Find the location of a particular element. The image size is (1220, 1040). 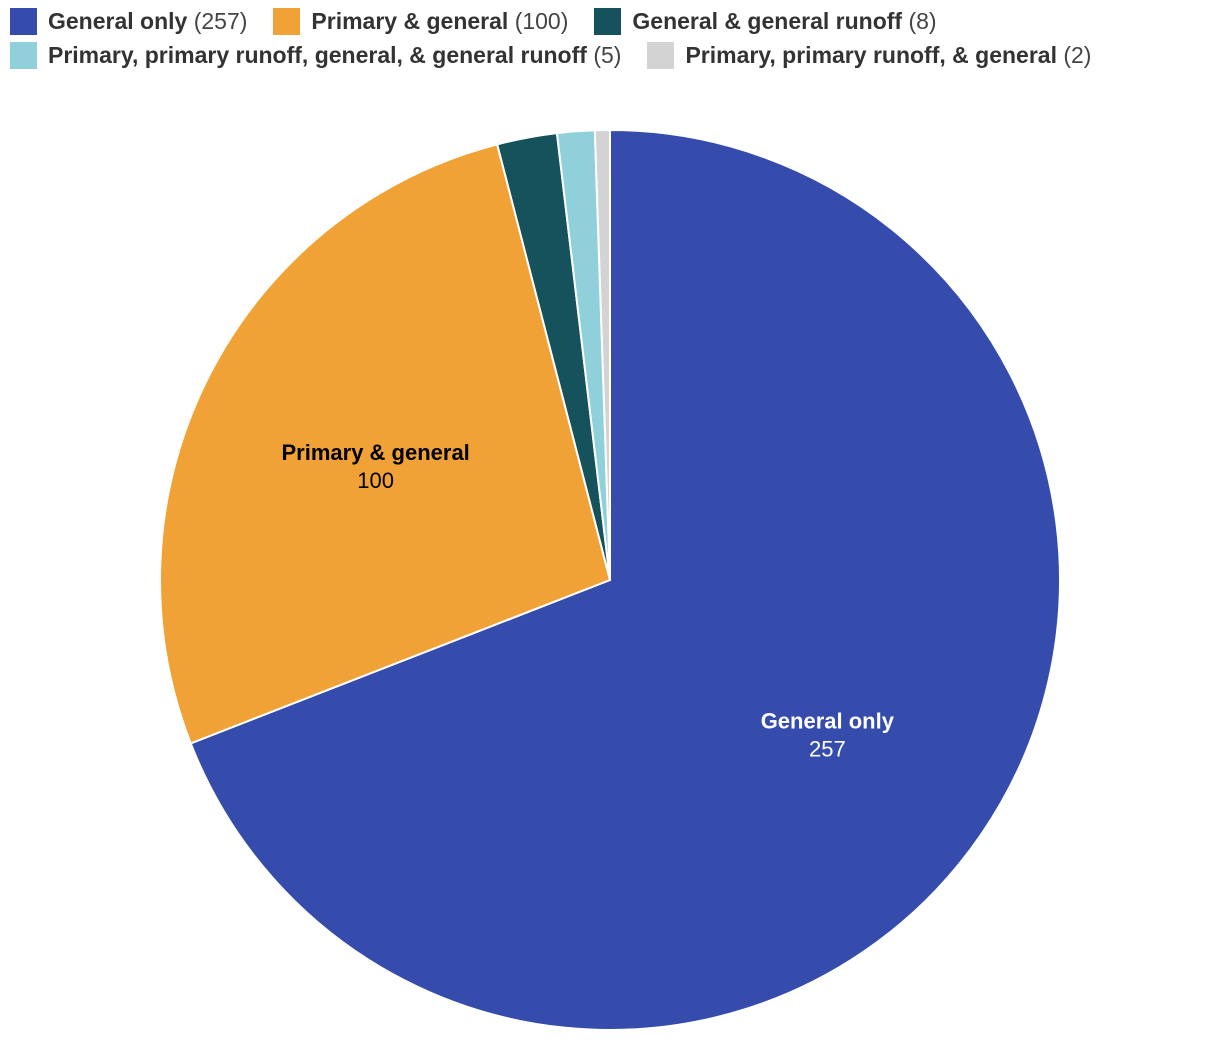

data-label-name: General only is located at coordinates (828, 721).